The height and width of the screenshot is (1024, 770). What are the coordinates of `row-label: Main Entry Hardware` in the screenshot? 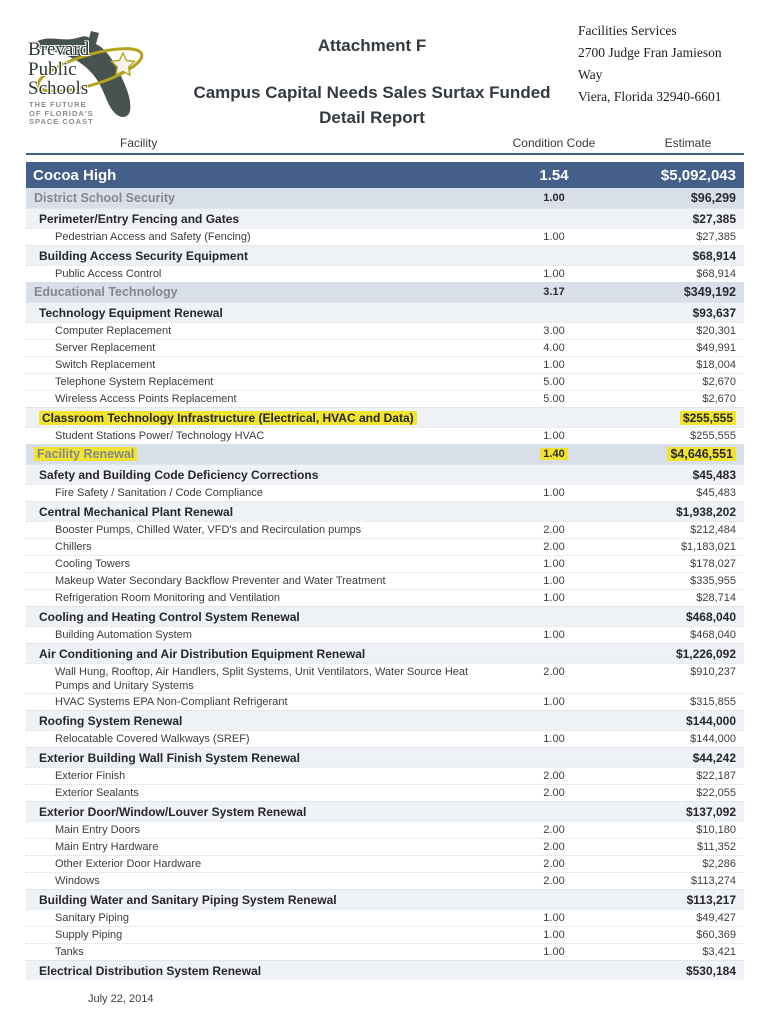 It's located at (107, 847).